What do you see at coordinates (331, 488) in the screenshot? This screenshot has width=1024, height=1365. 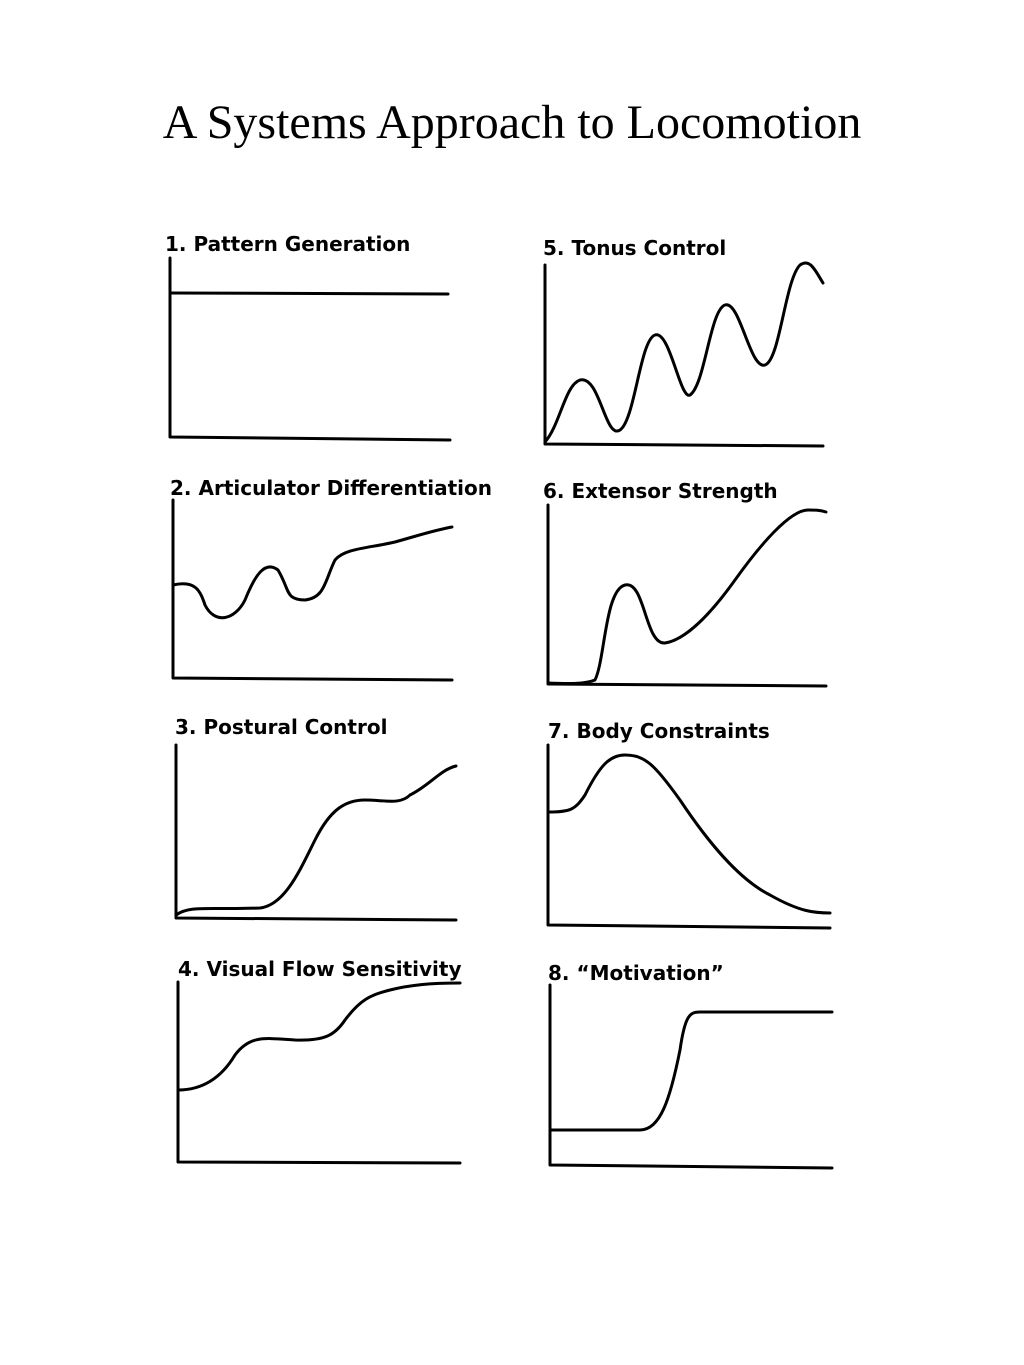 I see `panel-label: 2. Articulator Differentiation` at bounding box center [331, 488].